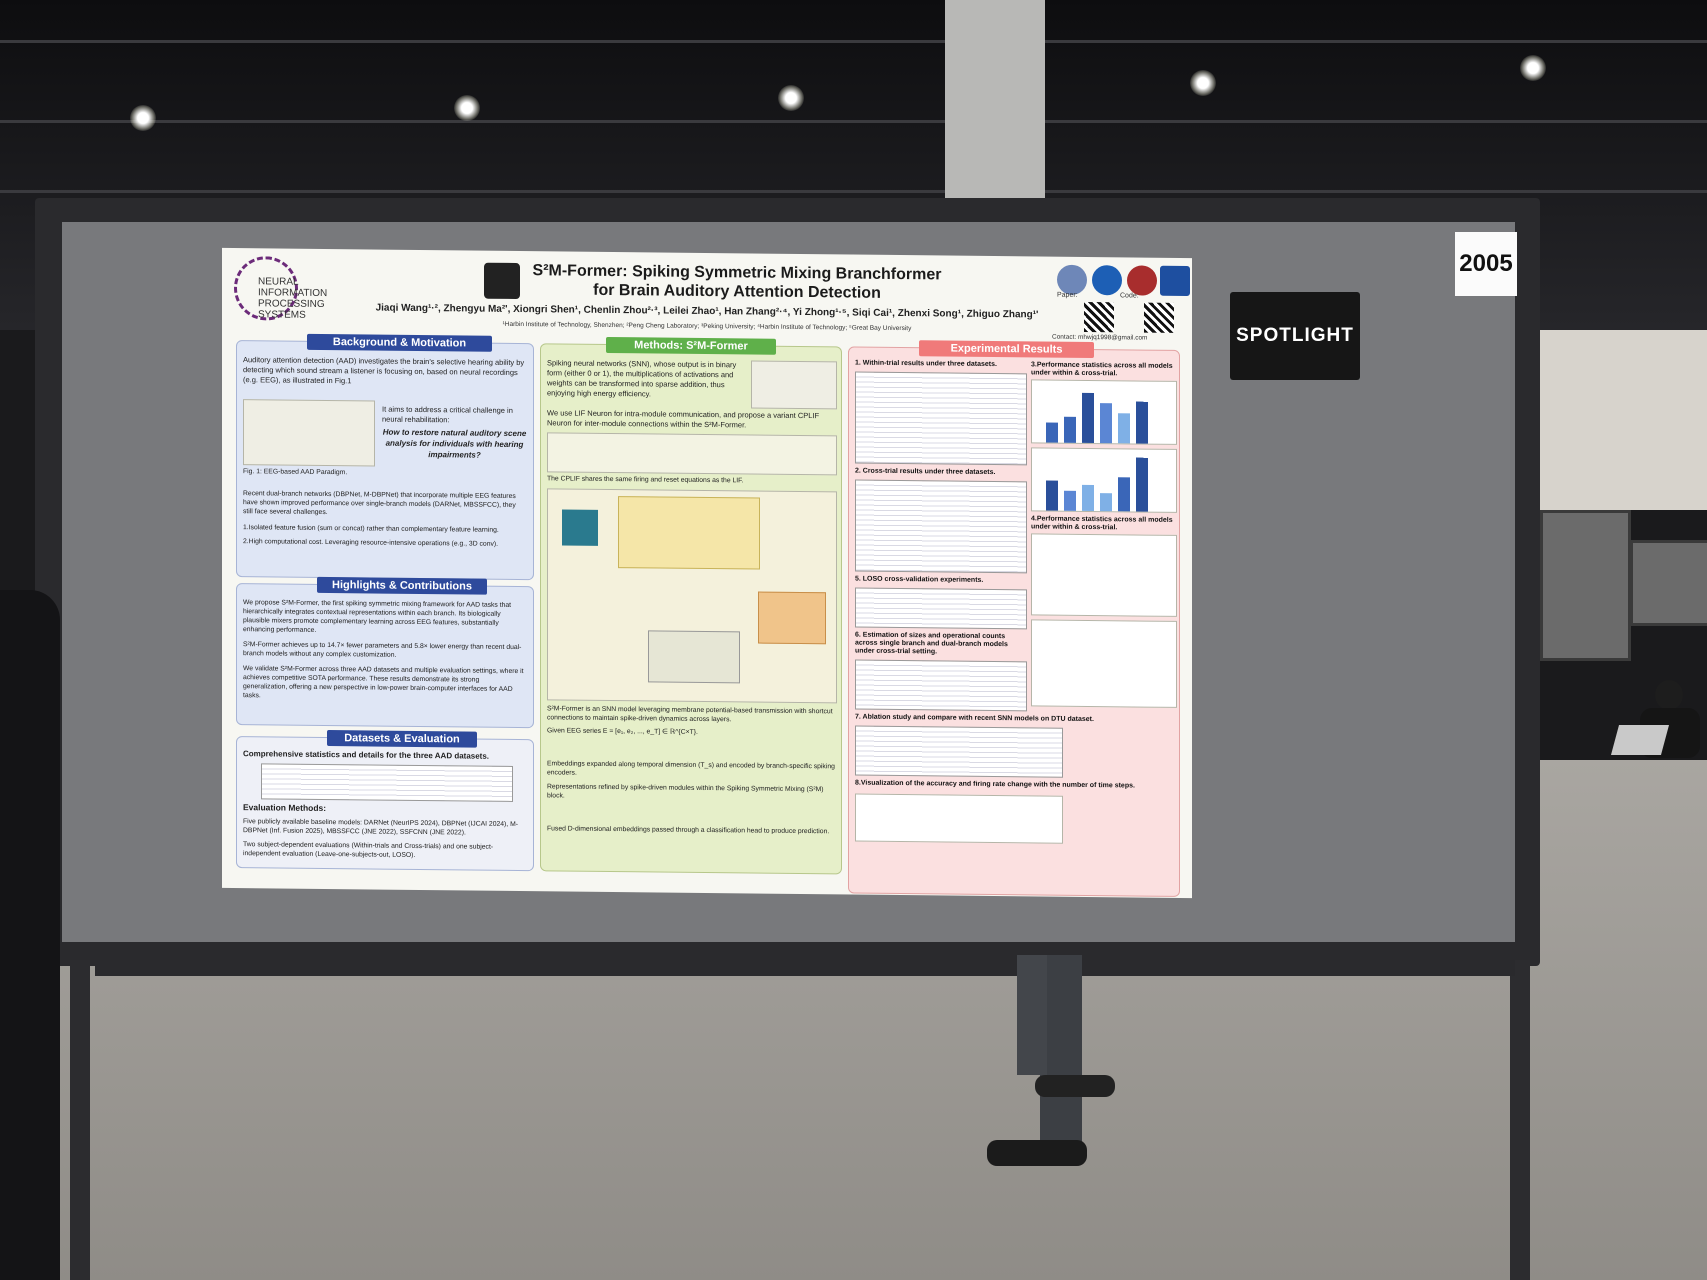 The image size is (1707, 1280). What do you see at coordinates (295, 472) in the screenshot?
I see `figure-caption: Fig. 1: EEG-based AAD Paradigm.` at bounding box center [295, 472].